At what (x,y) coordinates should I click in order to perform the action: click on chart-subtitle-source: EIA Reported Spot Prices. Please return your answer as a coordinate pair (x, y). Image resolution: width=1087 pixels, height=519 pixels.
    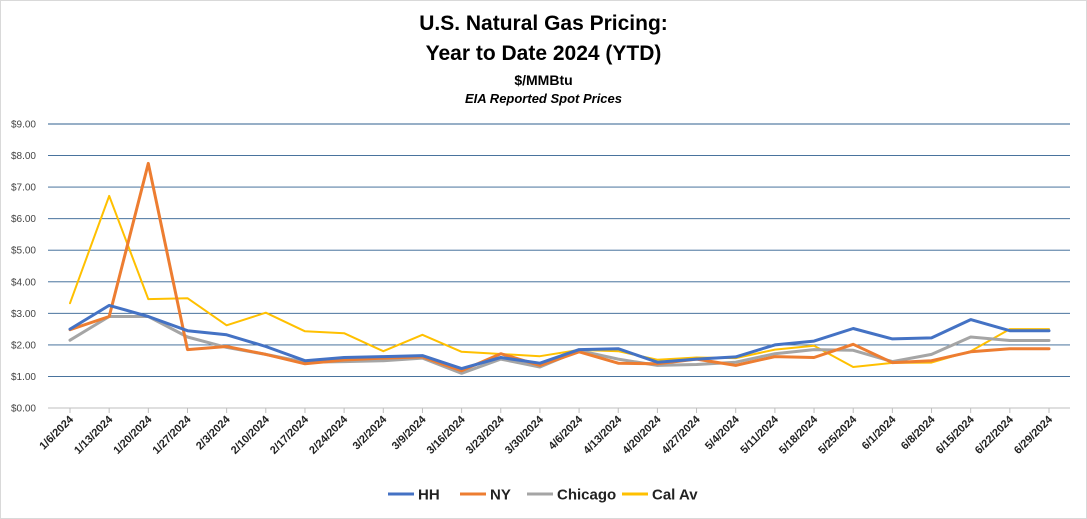
    Looking at the image, I should click on (543, 98).